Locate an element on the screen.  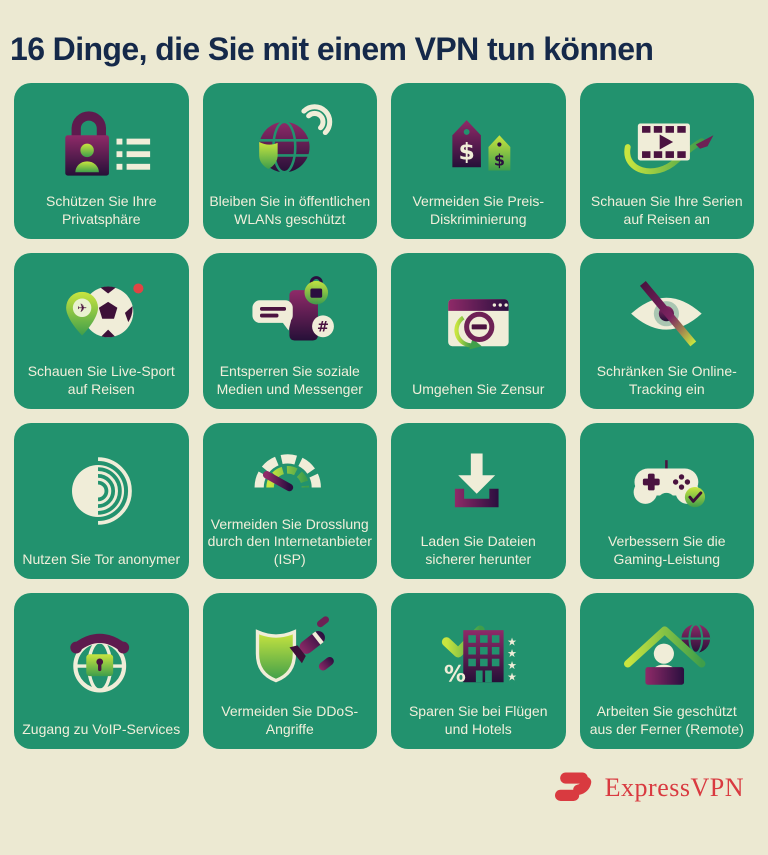
card-label: Vermeiden Sie DDoS-Angriffe is located at coordinates (290, 720).